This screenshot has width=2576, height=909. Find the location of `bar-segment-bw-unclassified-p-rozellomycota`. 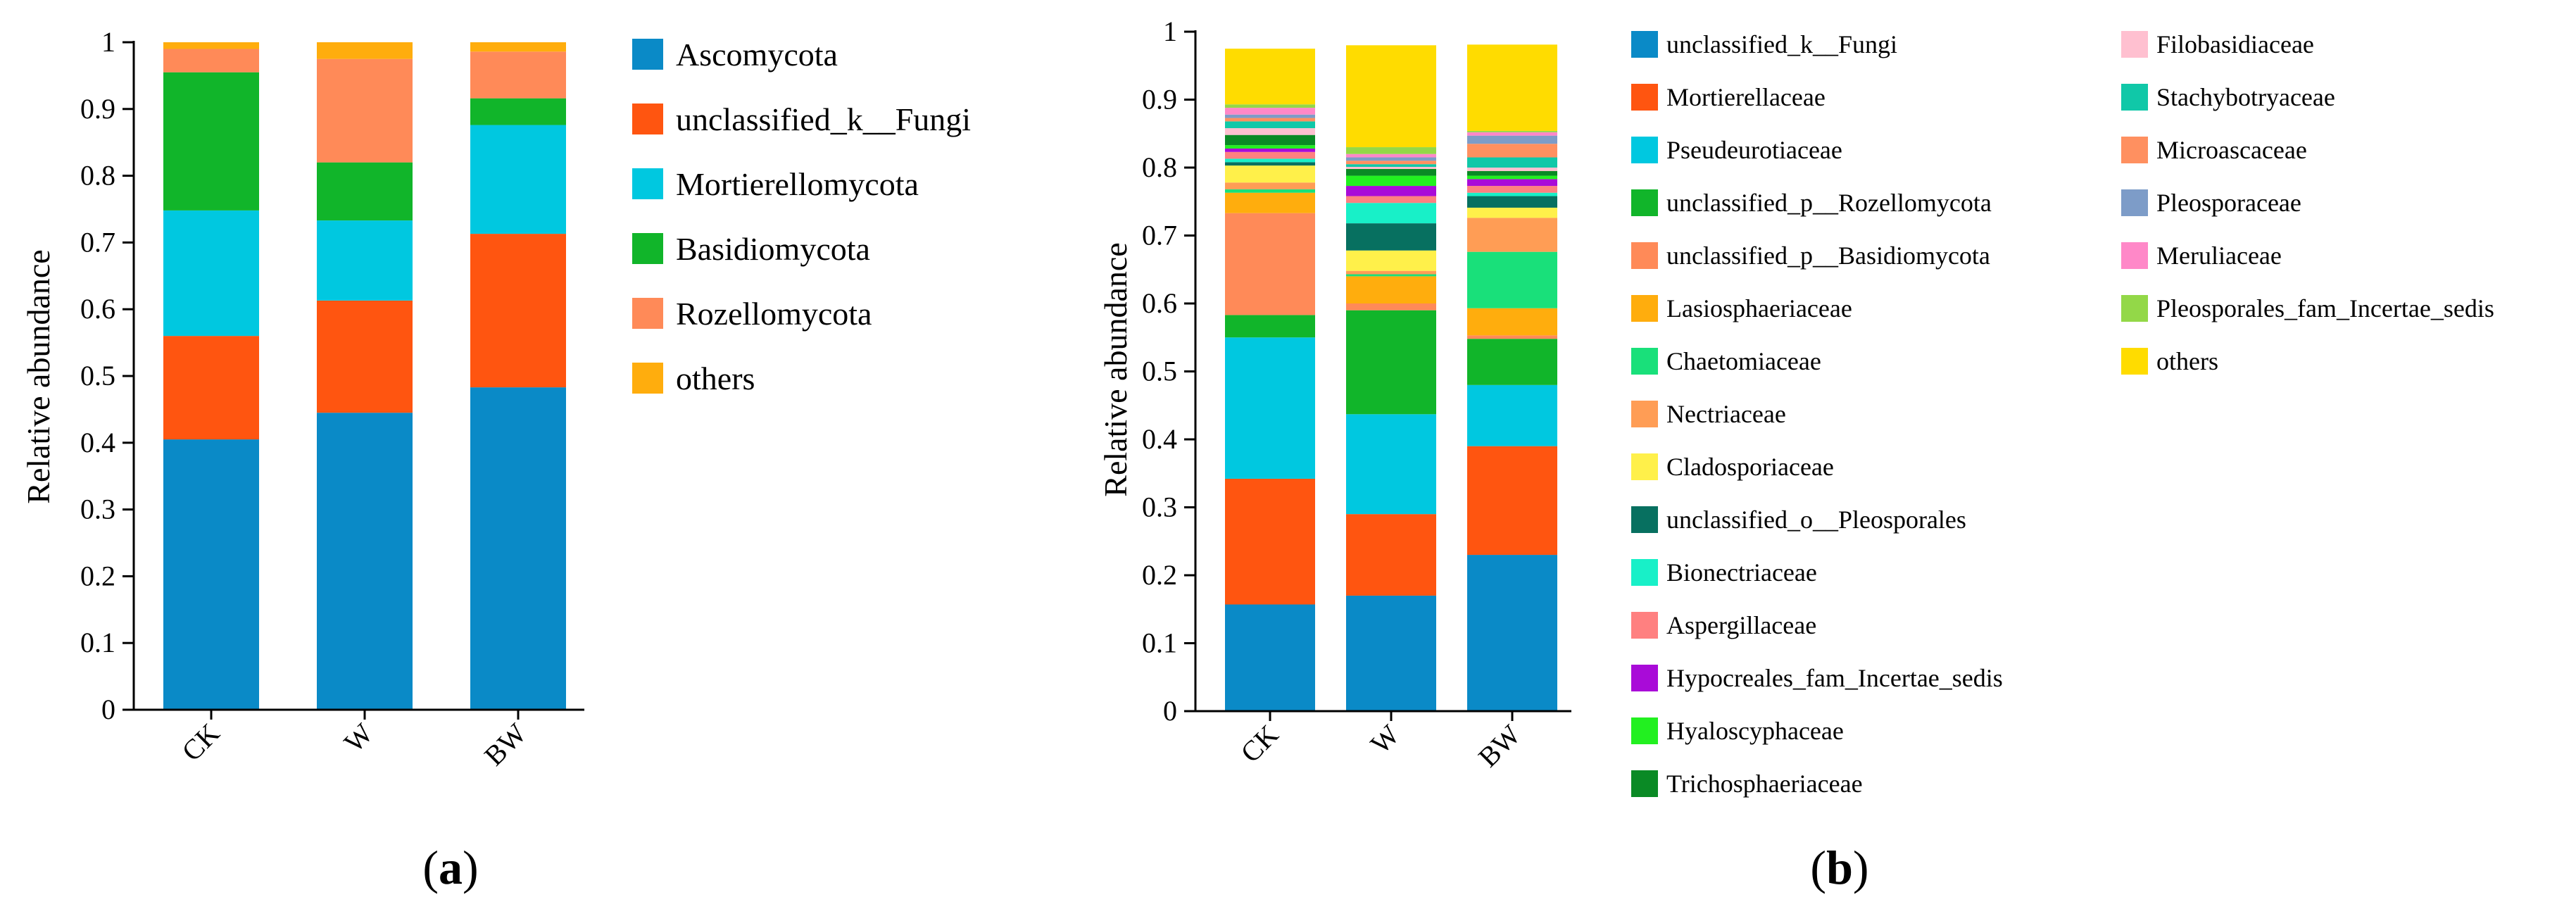

bar-segment-bw-unclassified-p-rozellomycota is located at coordinates (1512, 362).